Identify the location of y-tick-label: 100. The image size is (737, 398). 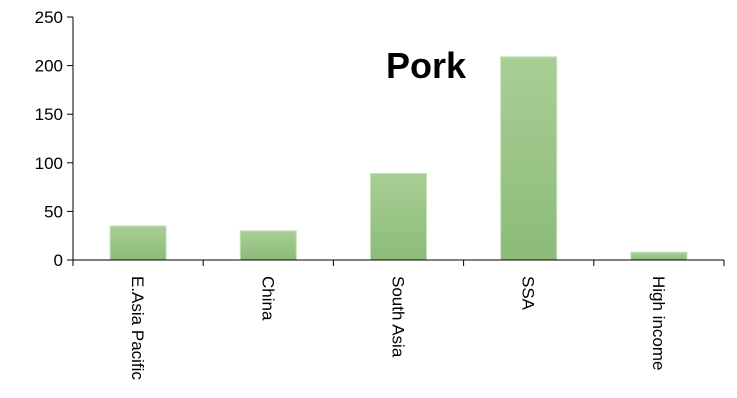
(49, 163).